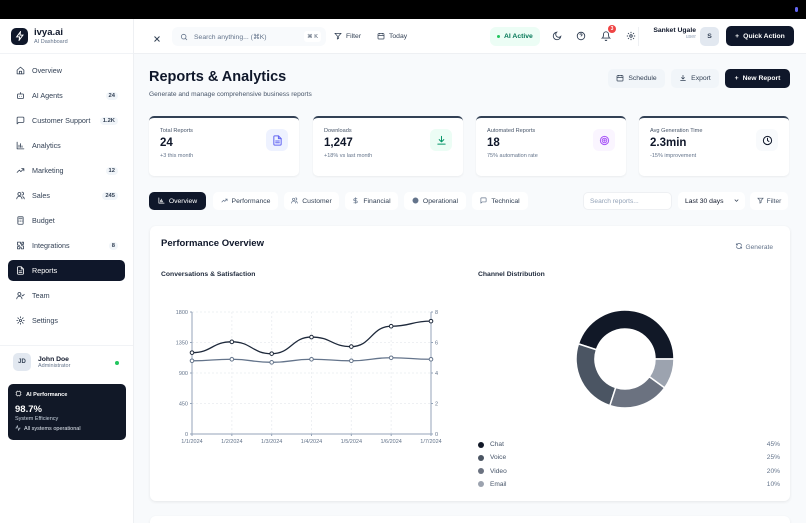 The height and width of the screenshot is (523, 806). I want to click on brand: ivya.ai AI Dashboard, so click(66, 36).